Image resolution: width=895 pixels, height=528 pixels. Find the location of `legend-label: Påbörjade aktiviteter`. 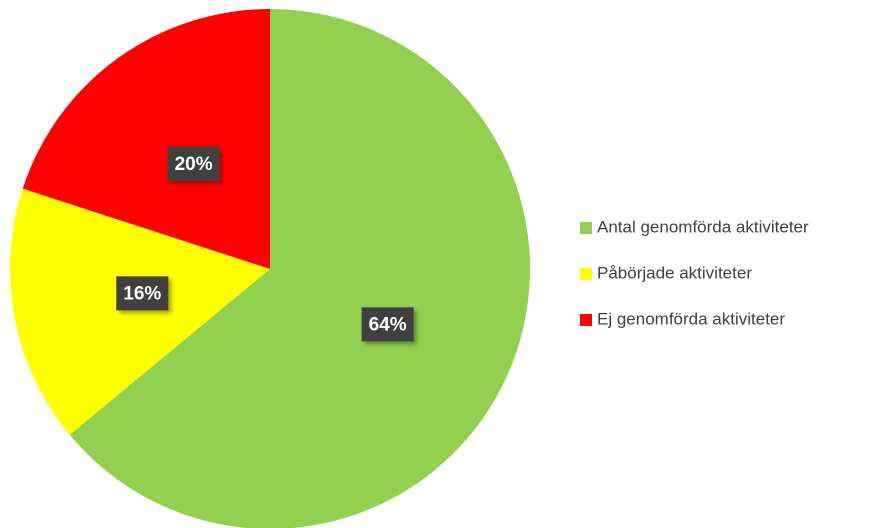

legend-label: Påbörjade aktiviteter is located at coordinates (674, 272).